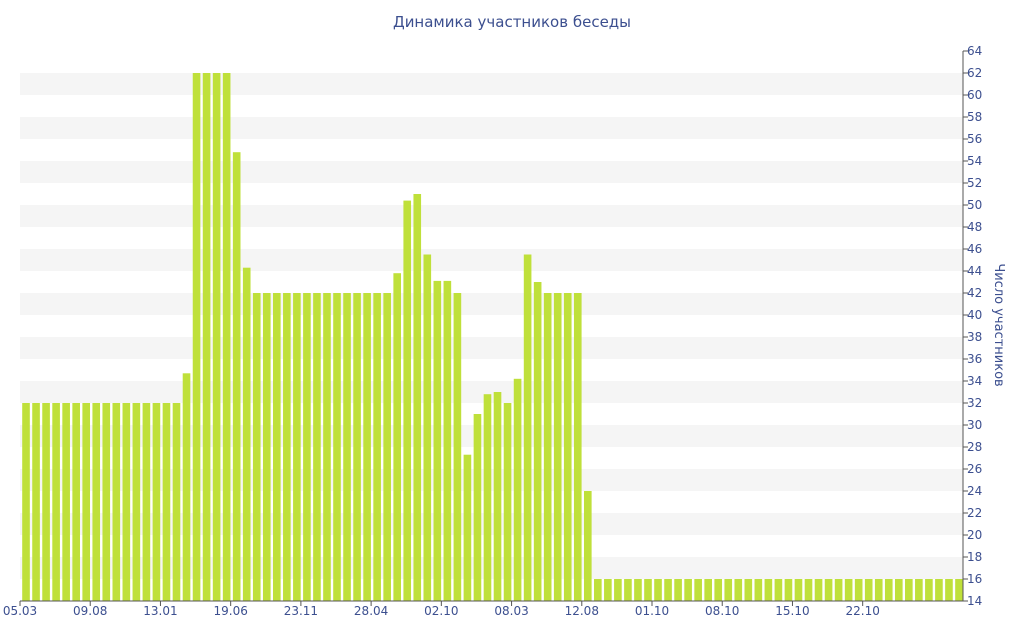 The height and width of the screenshot is (640, 1024). Describe the element at coordinates (20, 611) in the screenshot. I see `x-tick-label: 05.03` at that location.